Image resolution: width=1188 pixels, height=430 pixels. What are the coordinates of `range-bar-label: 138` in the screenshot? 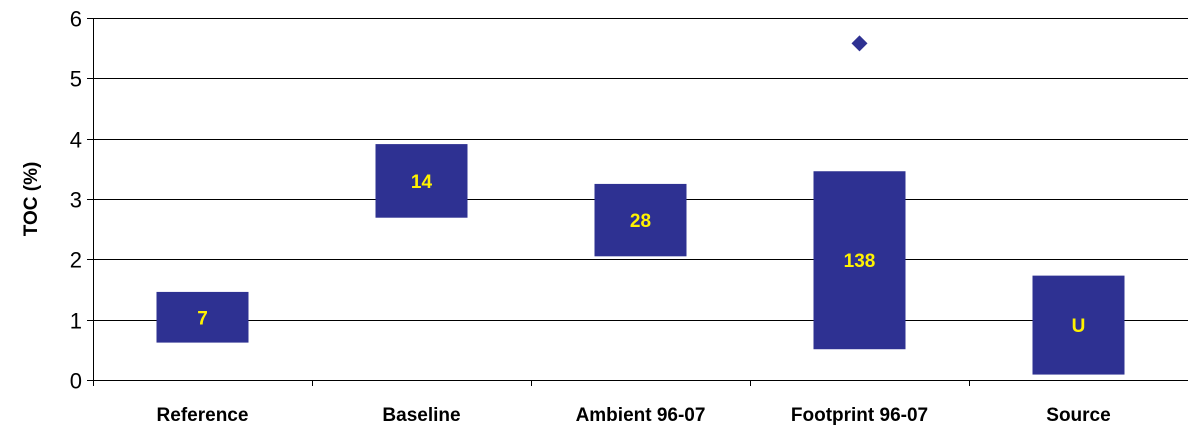 It's located at (860, 261).